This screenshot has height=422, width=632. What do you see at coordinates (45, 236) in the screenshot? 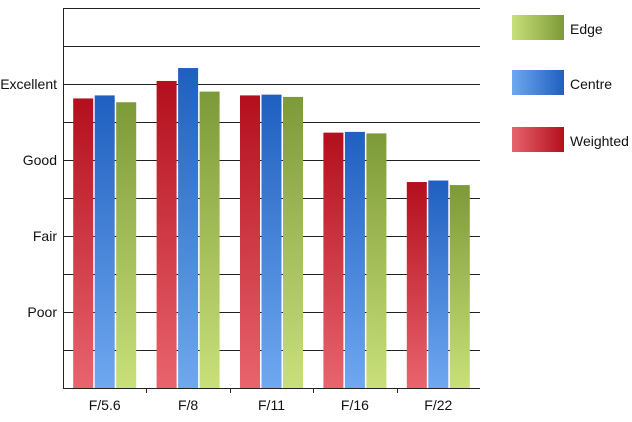
I see `y-tick-label: Fair` at bounding box center [45, 236].